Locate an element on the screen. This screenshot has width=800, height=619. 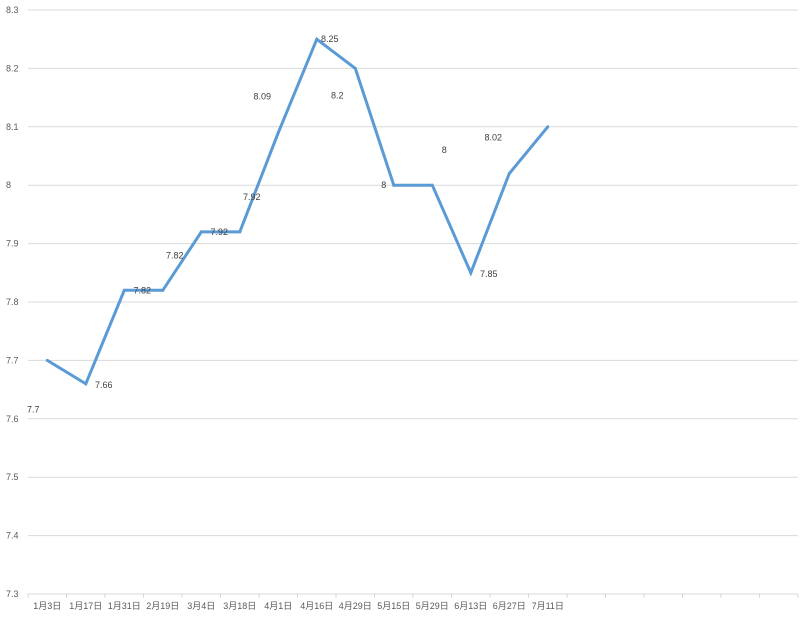
x-tick-label: 1月3日 is located at coordinates (47, 606).